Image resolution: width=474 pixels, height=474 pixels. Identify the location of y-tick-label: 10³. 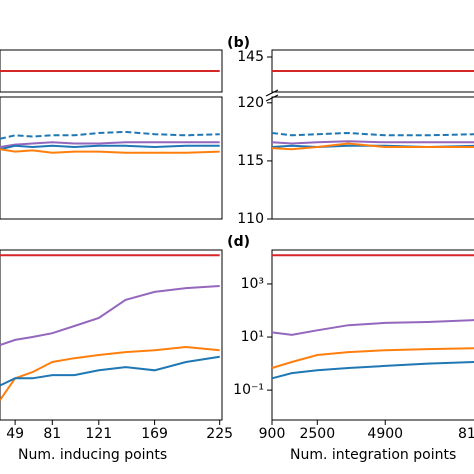
(252, 284).